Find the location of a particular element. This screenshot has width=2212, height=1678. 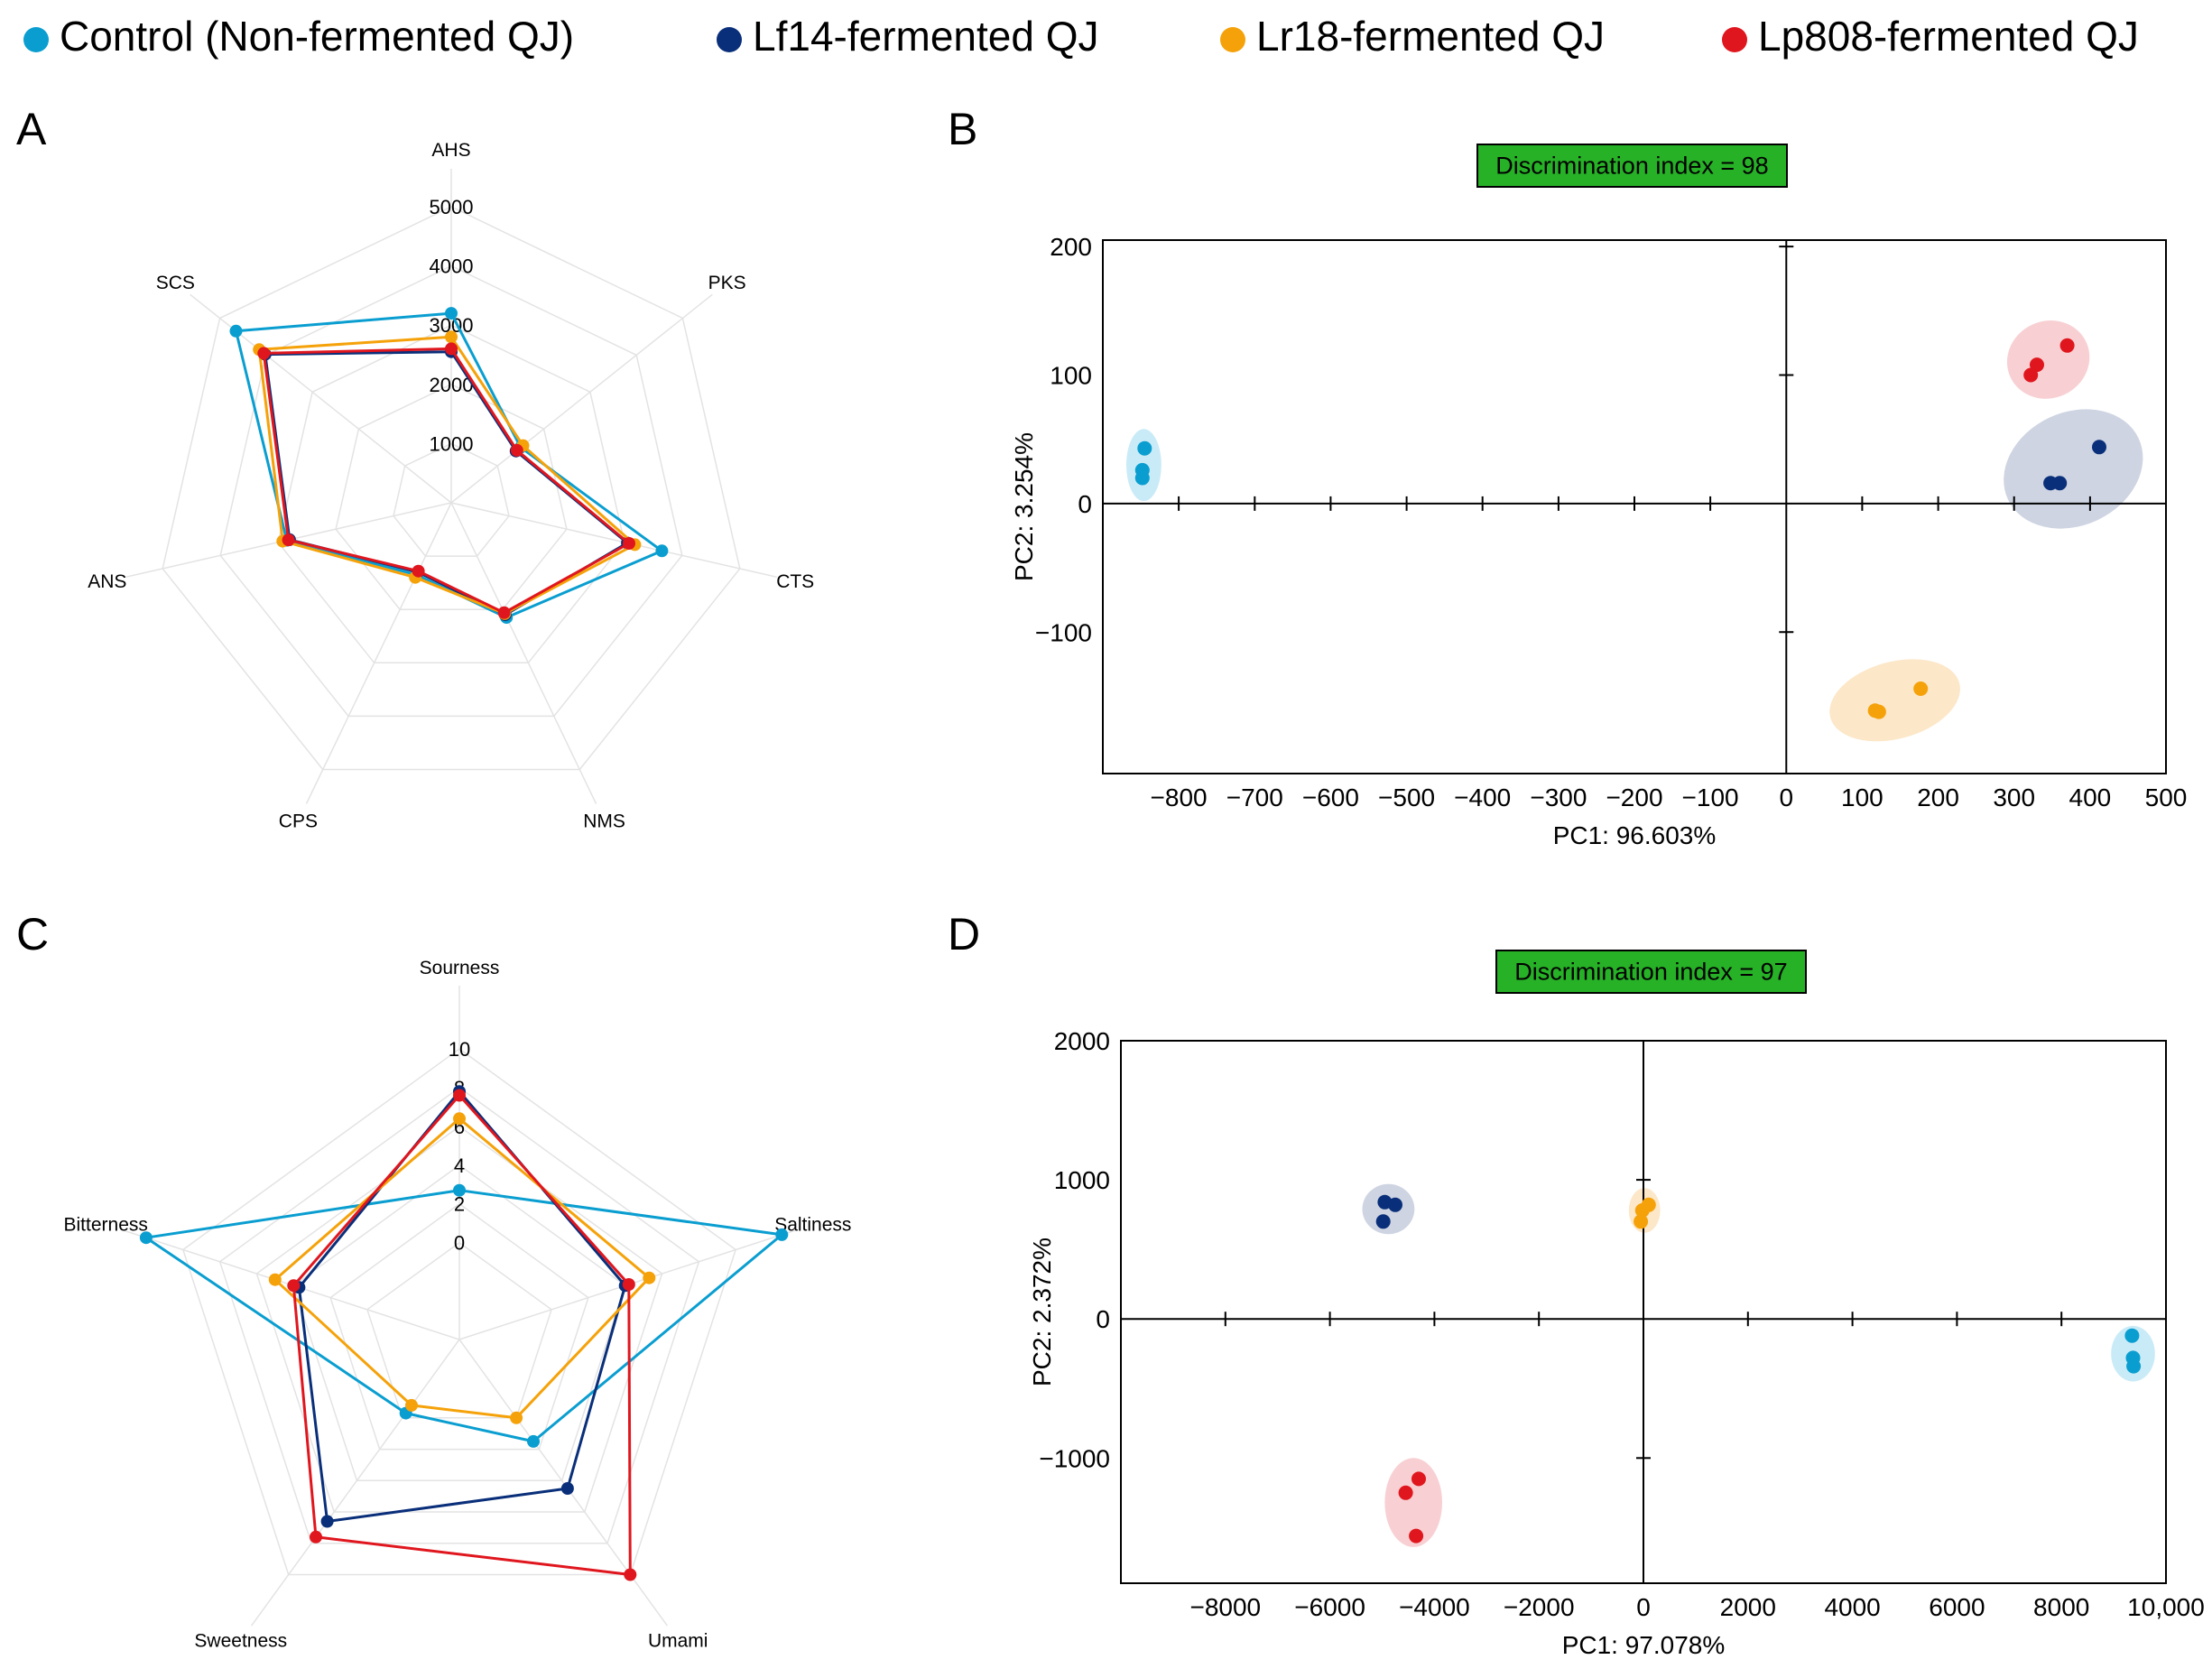

panel-label-a: A is located at coordinates (31, 129).